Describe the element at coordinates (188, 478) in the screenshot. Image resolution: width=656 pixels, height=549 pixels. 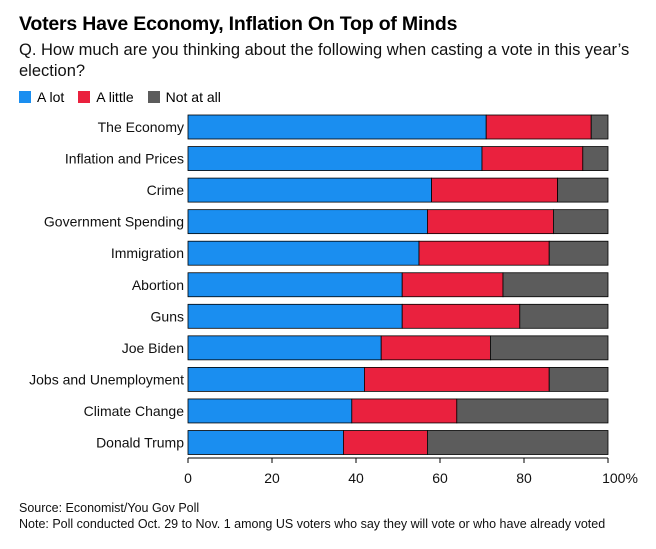
I see `x-tick-label-0: 0` at that location.